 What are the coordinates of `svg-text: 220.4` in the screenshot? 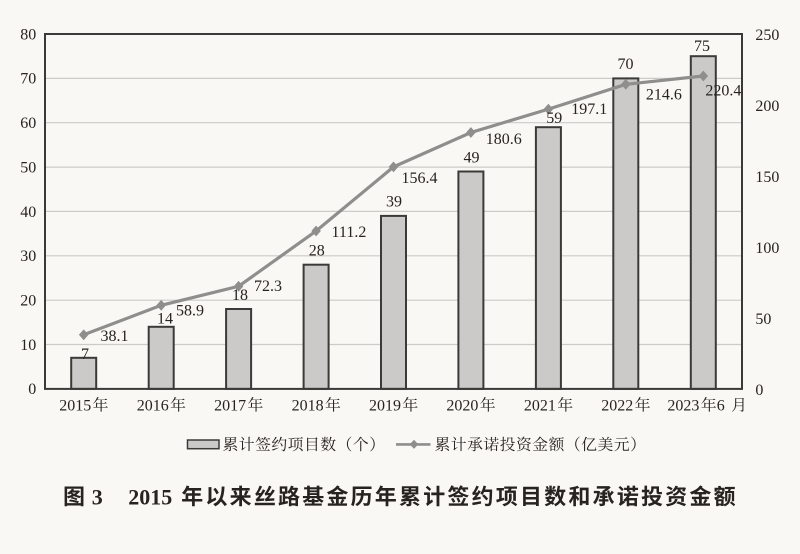 It's located at (723, 91).